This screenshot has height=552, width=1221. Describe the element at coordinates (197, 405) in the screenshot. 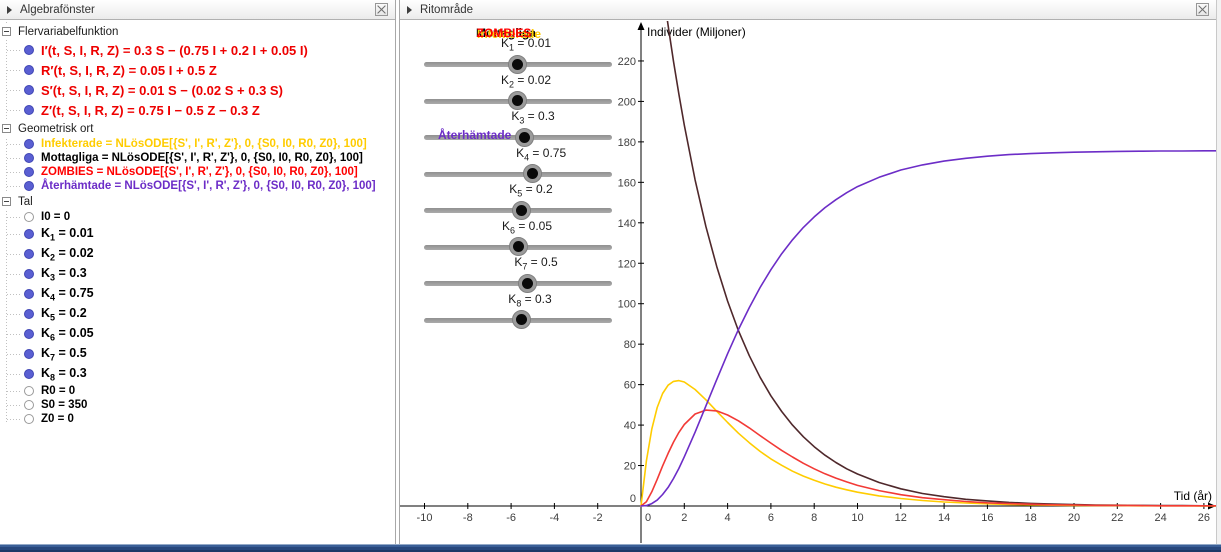

I see `algebra-item: S0 = 350` at that location.